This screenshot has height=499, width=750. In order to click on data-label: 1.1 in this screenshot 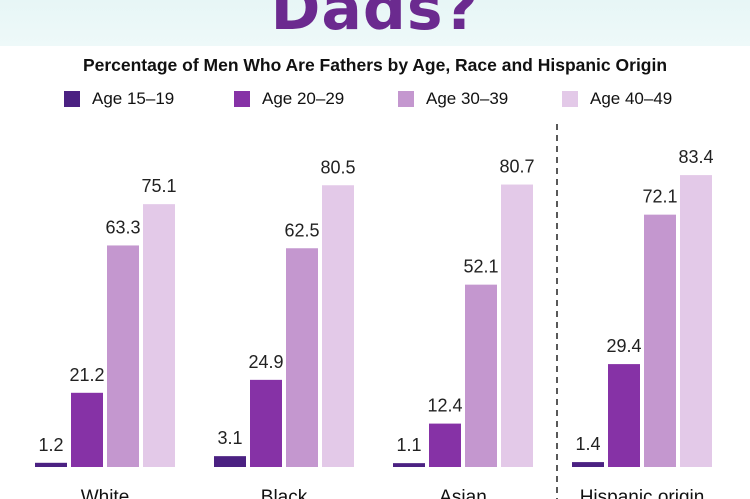, I will do `click(408, 445)`.